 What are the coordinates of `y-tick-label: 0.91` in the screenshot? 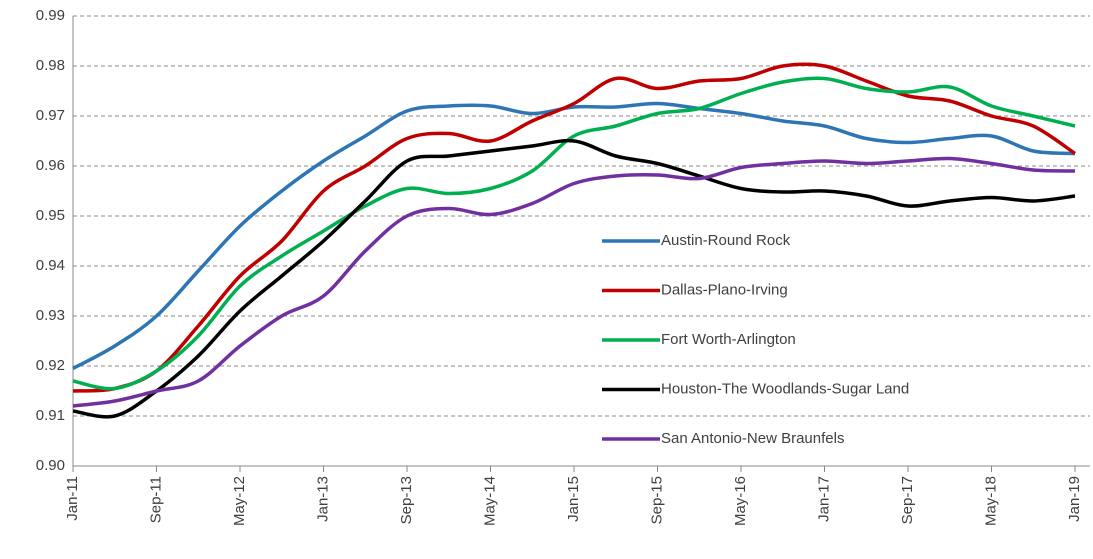 It's located at (50, 415).